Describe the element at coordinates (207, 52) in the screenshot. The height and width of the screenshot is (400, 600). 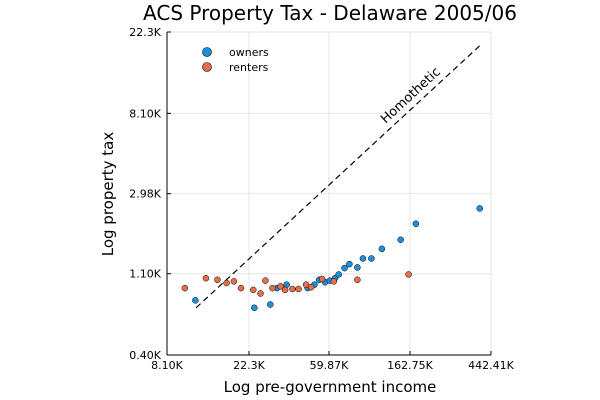
I see `legend-marker-owners` at that location.